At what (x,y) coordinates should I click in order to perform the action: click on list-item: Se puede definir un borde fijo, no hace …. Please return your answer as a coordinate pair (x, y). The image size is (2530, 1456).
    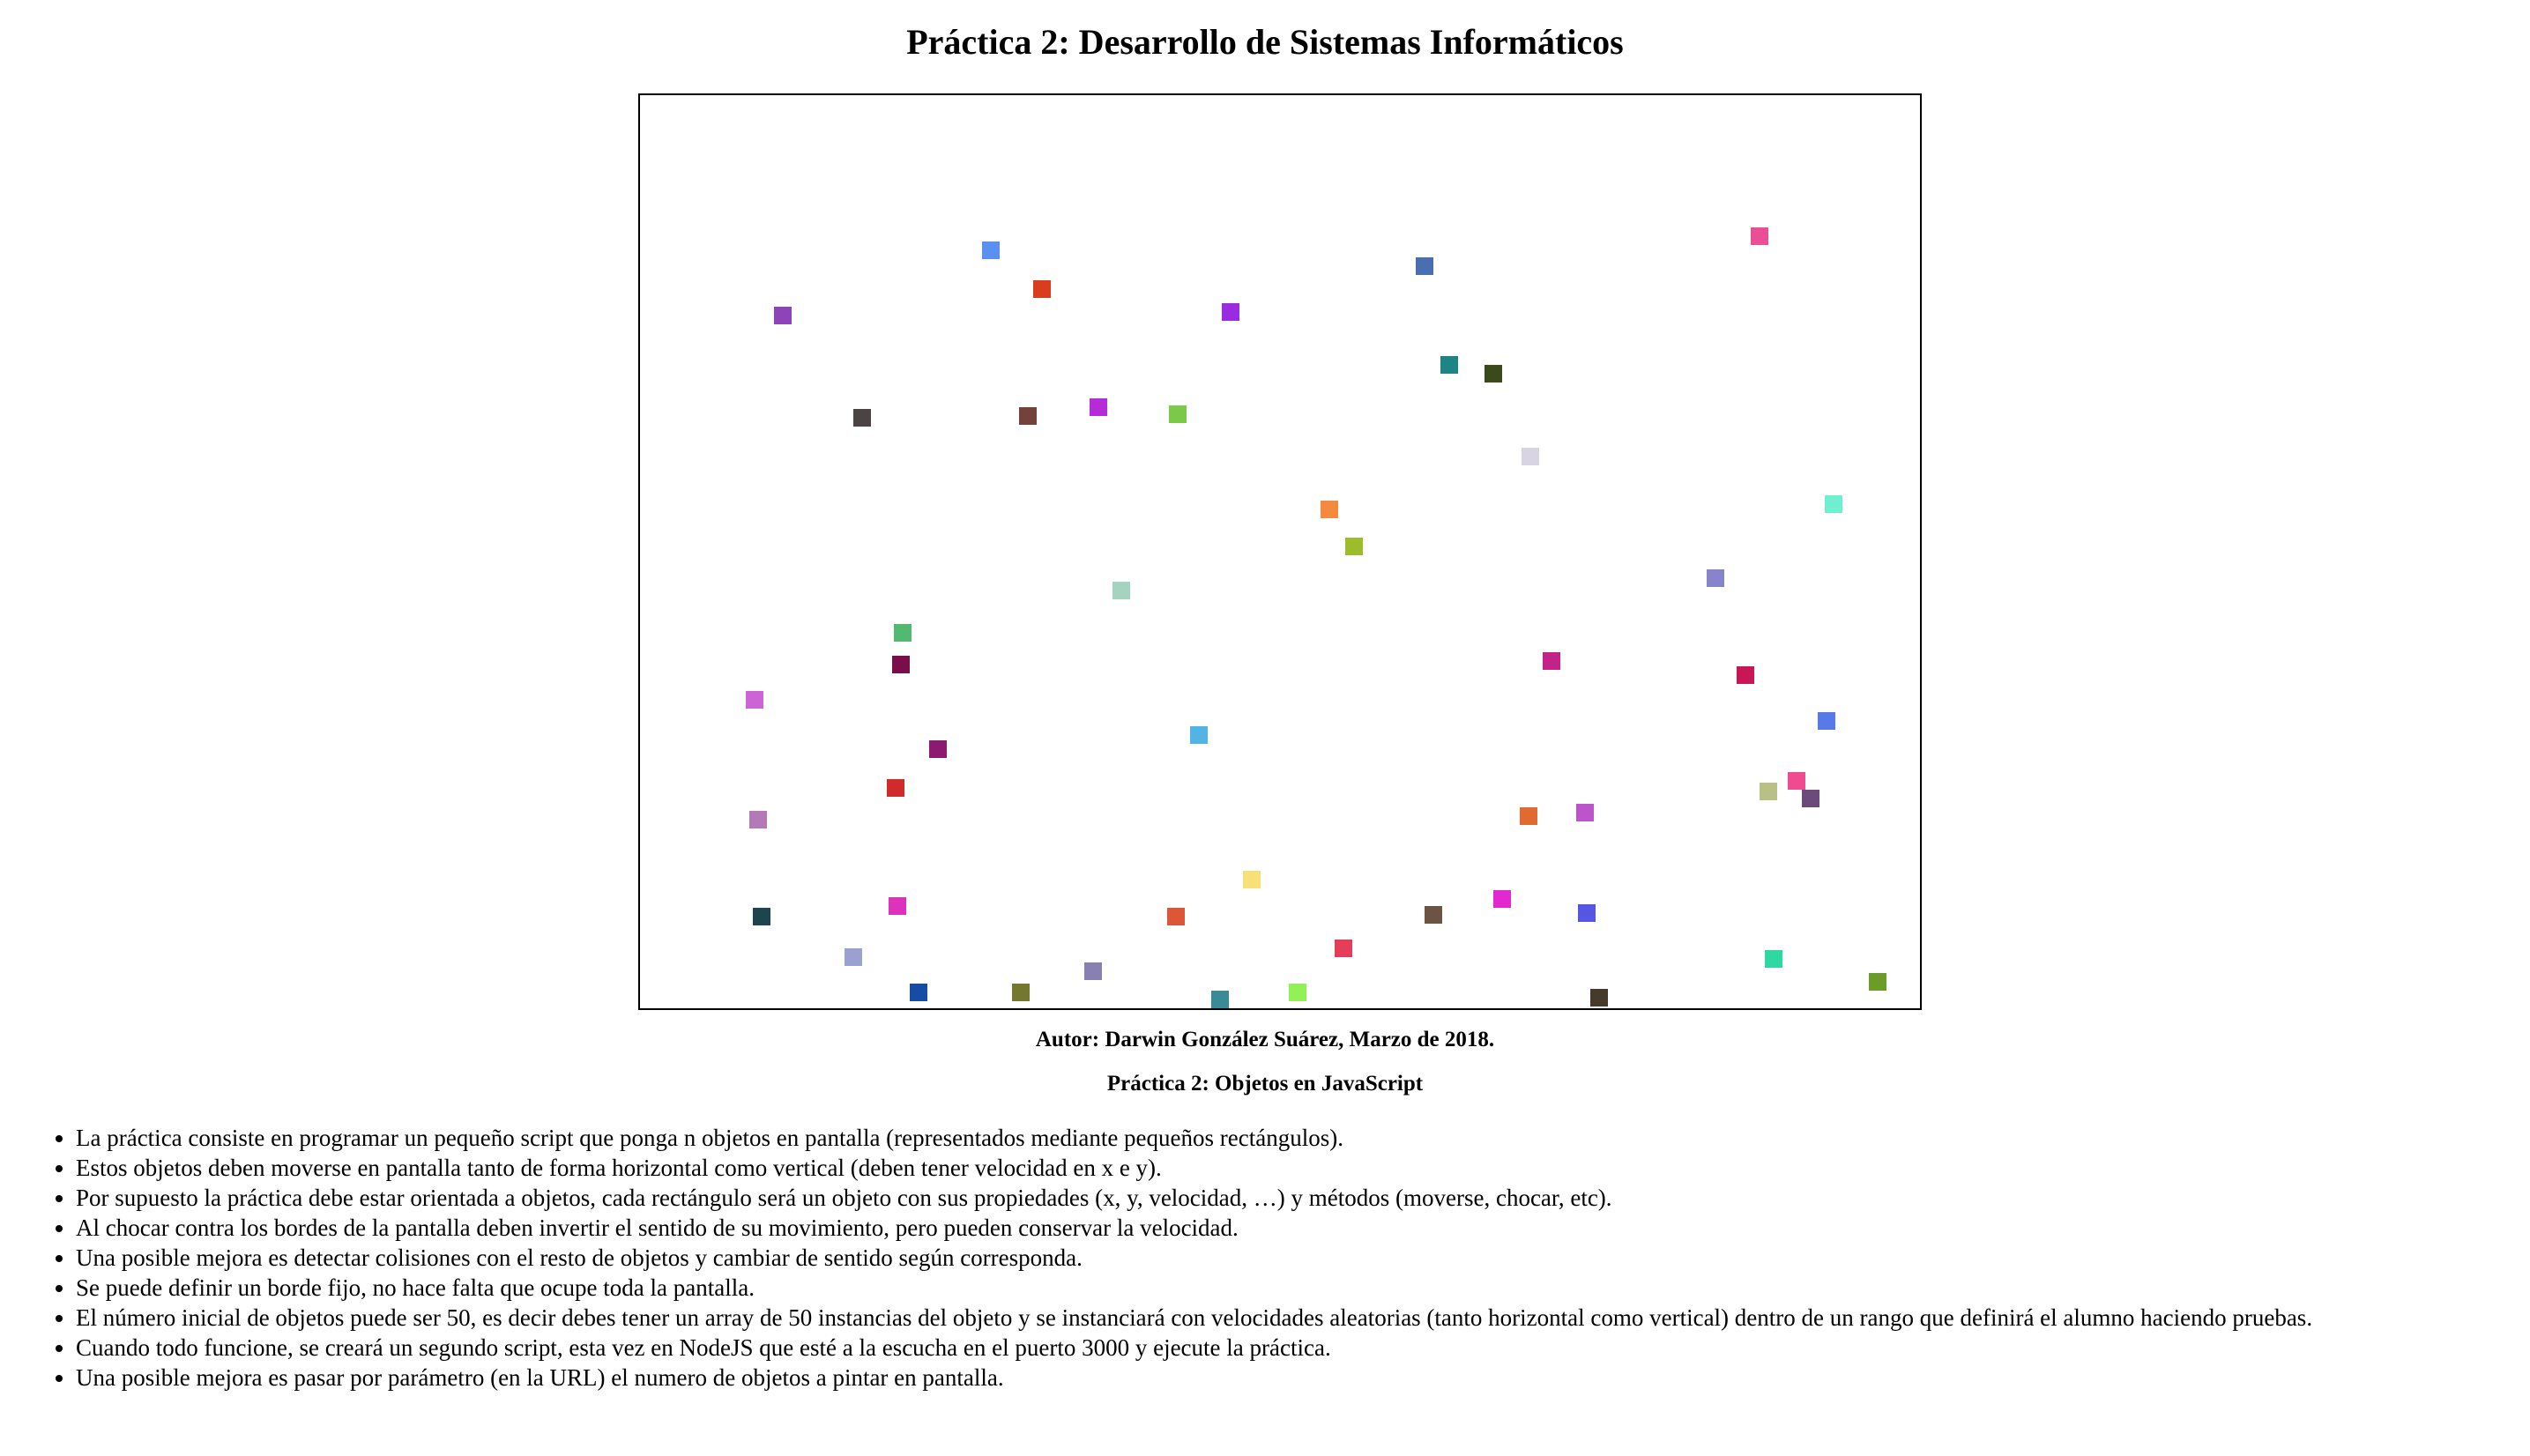
    Looking at the image, I should click on (1303, 1288).